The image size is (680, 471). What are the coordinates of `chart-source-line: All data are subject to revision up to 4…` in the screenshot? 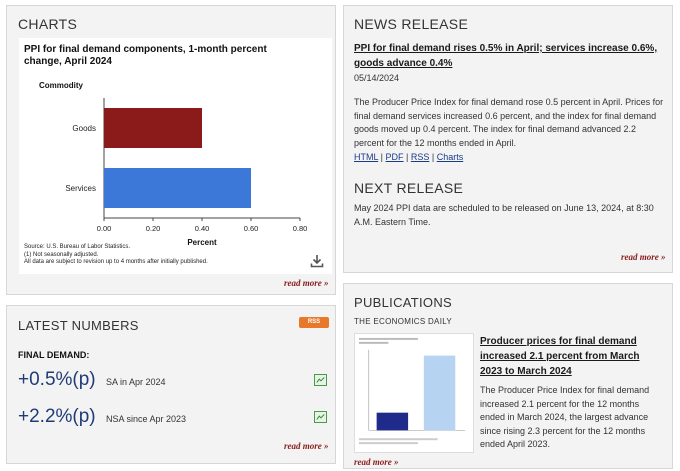 It's located at (116, 262).